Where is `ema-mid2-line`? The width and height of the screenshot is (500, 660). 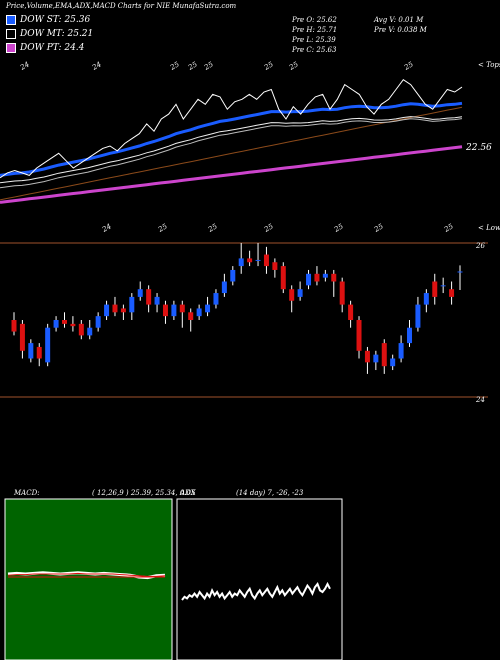 ema-mid2-line is located at coordinates (231, 153).